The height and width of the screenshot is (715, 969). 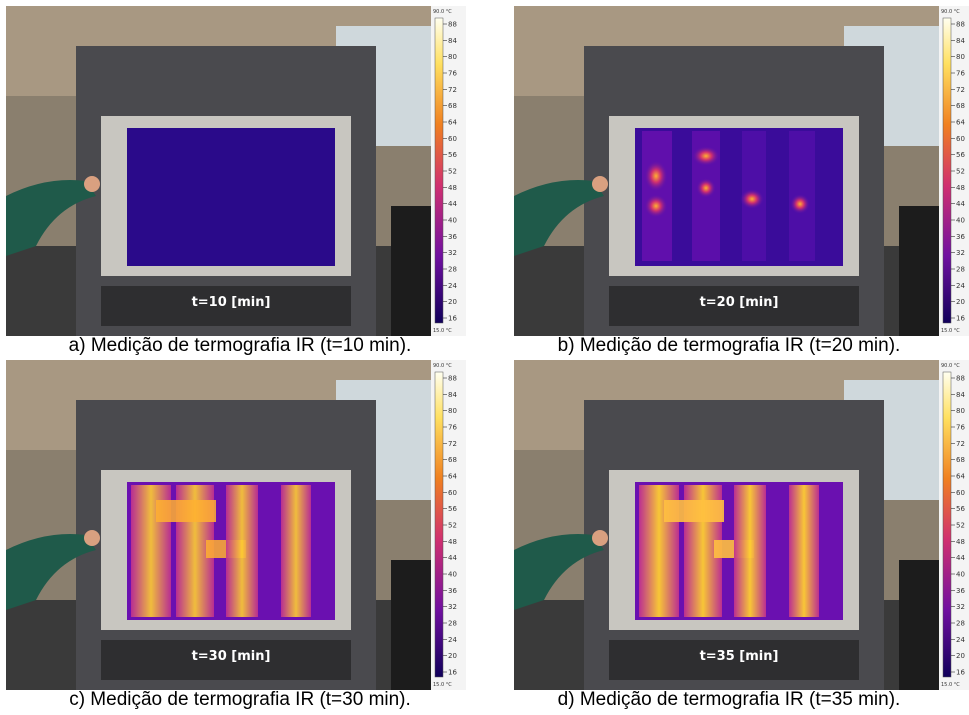 I want to click on colorbar-min-label-d: 15.0 °C, so click(x=950, y=685).